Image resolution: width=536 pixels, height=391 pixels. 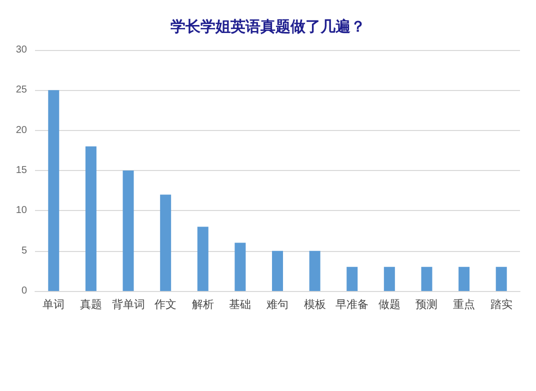 I want to click on x-tick-label: 早准备, so click(x=352, y=304).